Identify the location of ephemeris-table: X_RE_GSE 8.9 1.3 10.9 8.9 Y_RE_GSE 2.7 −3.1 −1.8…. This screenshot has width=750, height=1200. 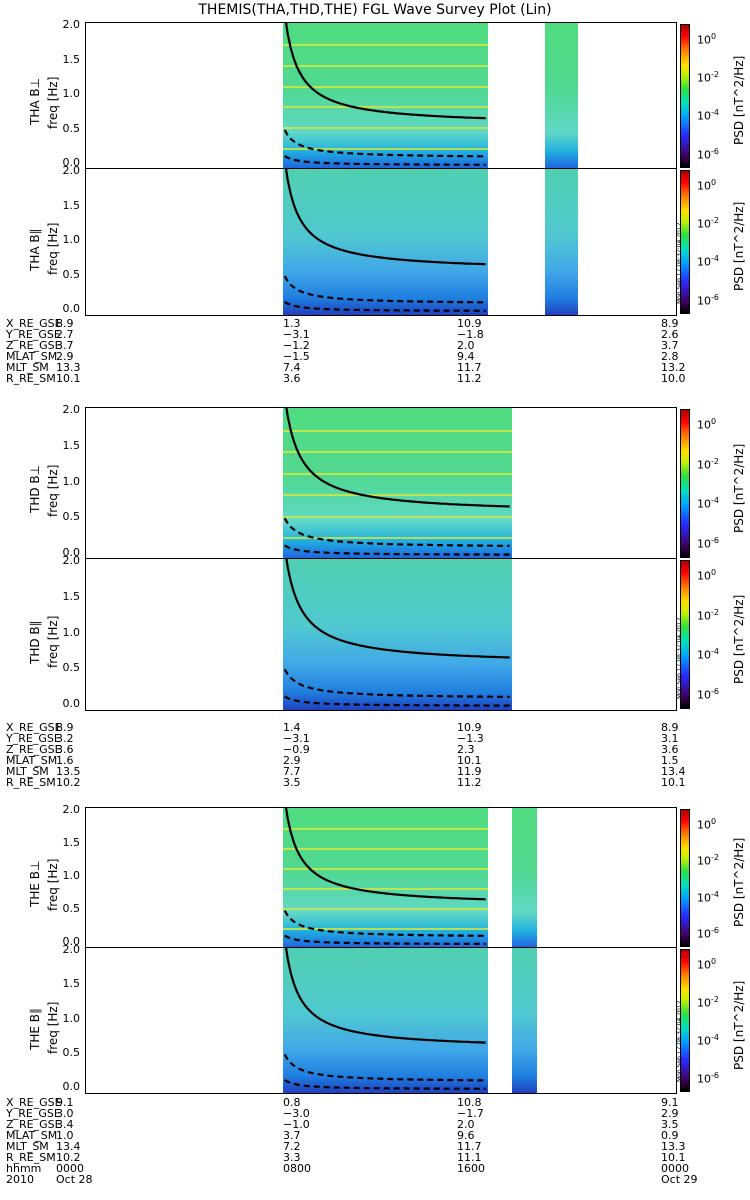
(376, 351).